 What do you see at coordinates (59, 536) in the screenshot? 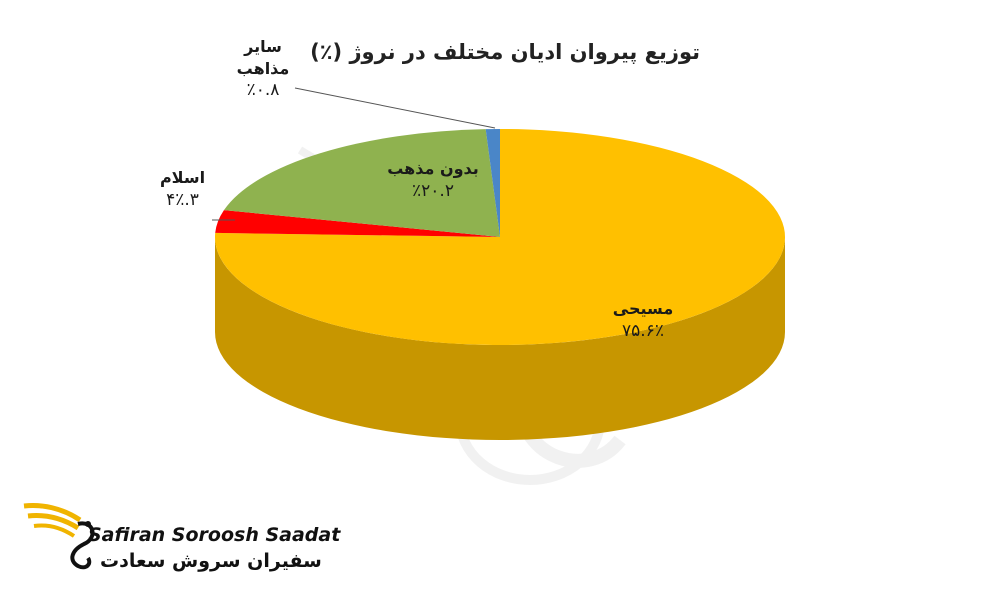
I see `bird-logo-icon` at bounding box center [59, 536].